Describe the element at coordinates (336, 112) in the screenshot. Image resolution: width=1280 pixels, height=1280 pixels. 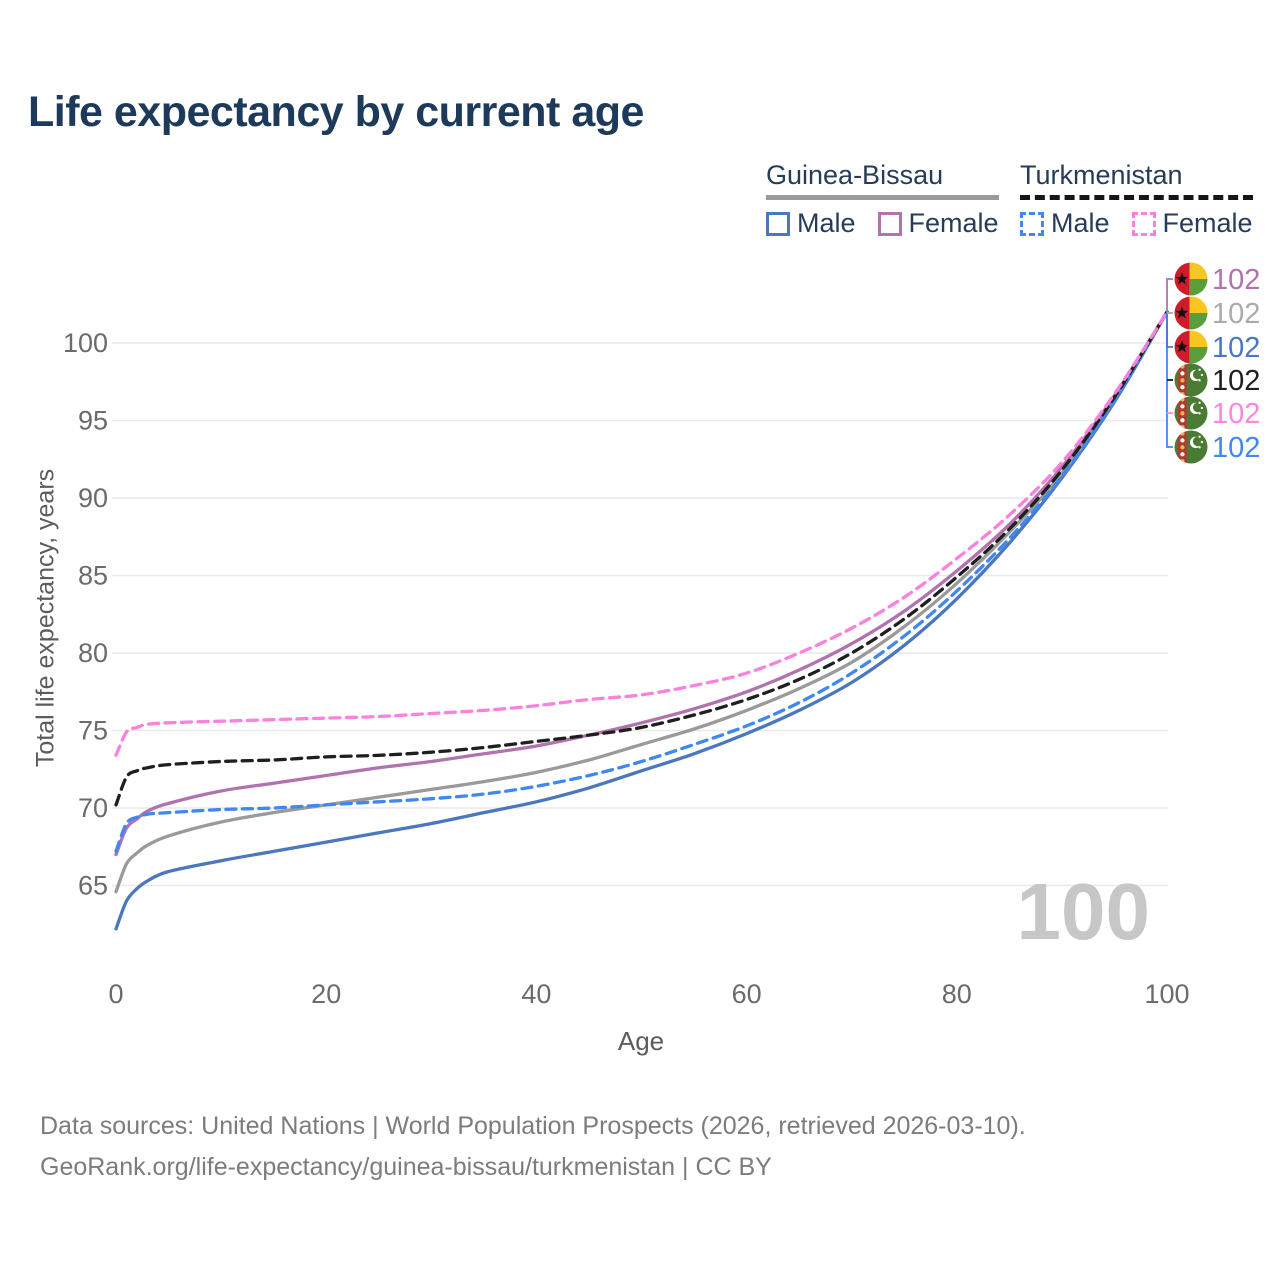
I see `page-title: Life expectancy by current age` at that location.